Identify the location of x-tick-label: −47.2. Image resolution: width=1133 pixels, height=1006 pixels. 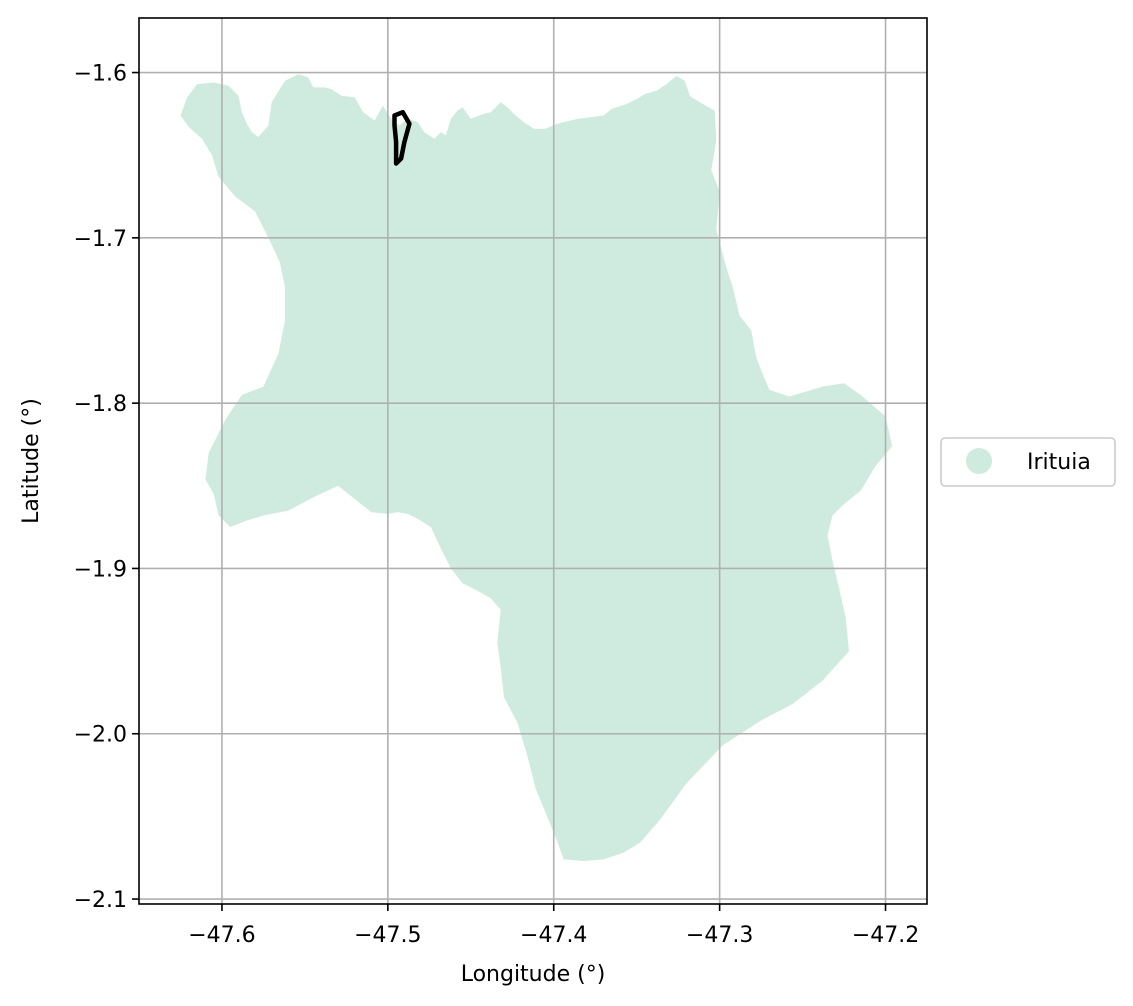
(885, 935).